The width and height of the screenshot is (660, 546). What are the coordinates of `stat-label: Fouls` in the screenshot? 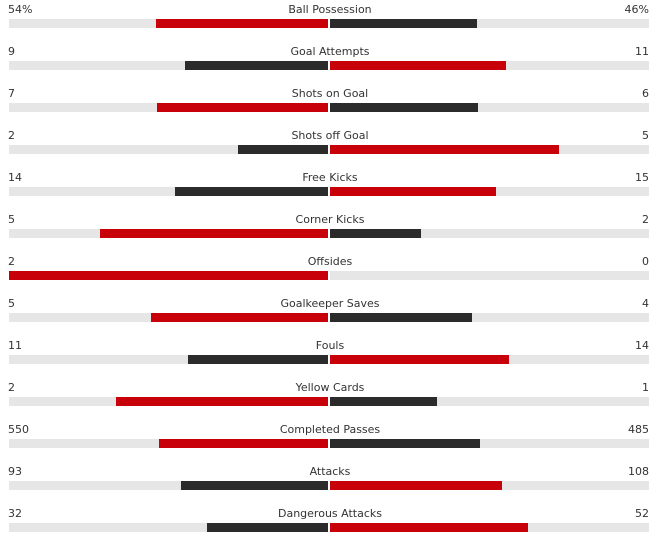 It's located at (330, 345).